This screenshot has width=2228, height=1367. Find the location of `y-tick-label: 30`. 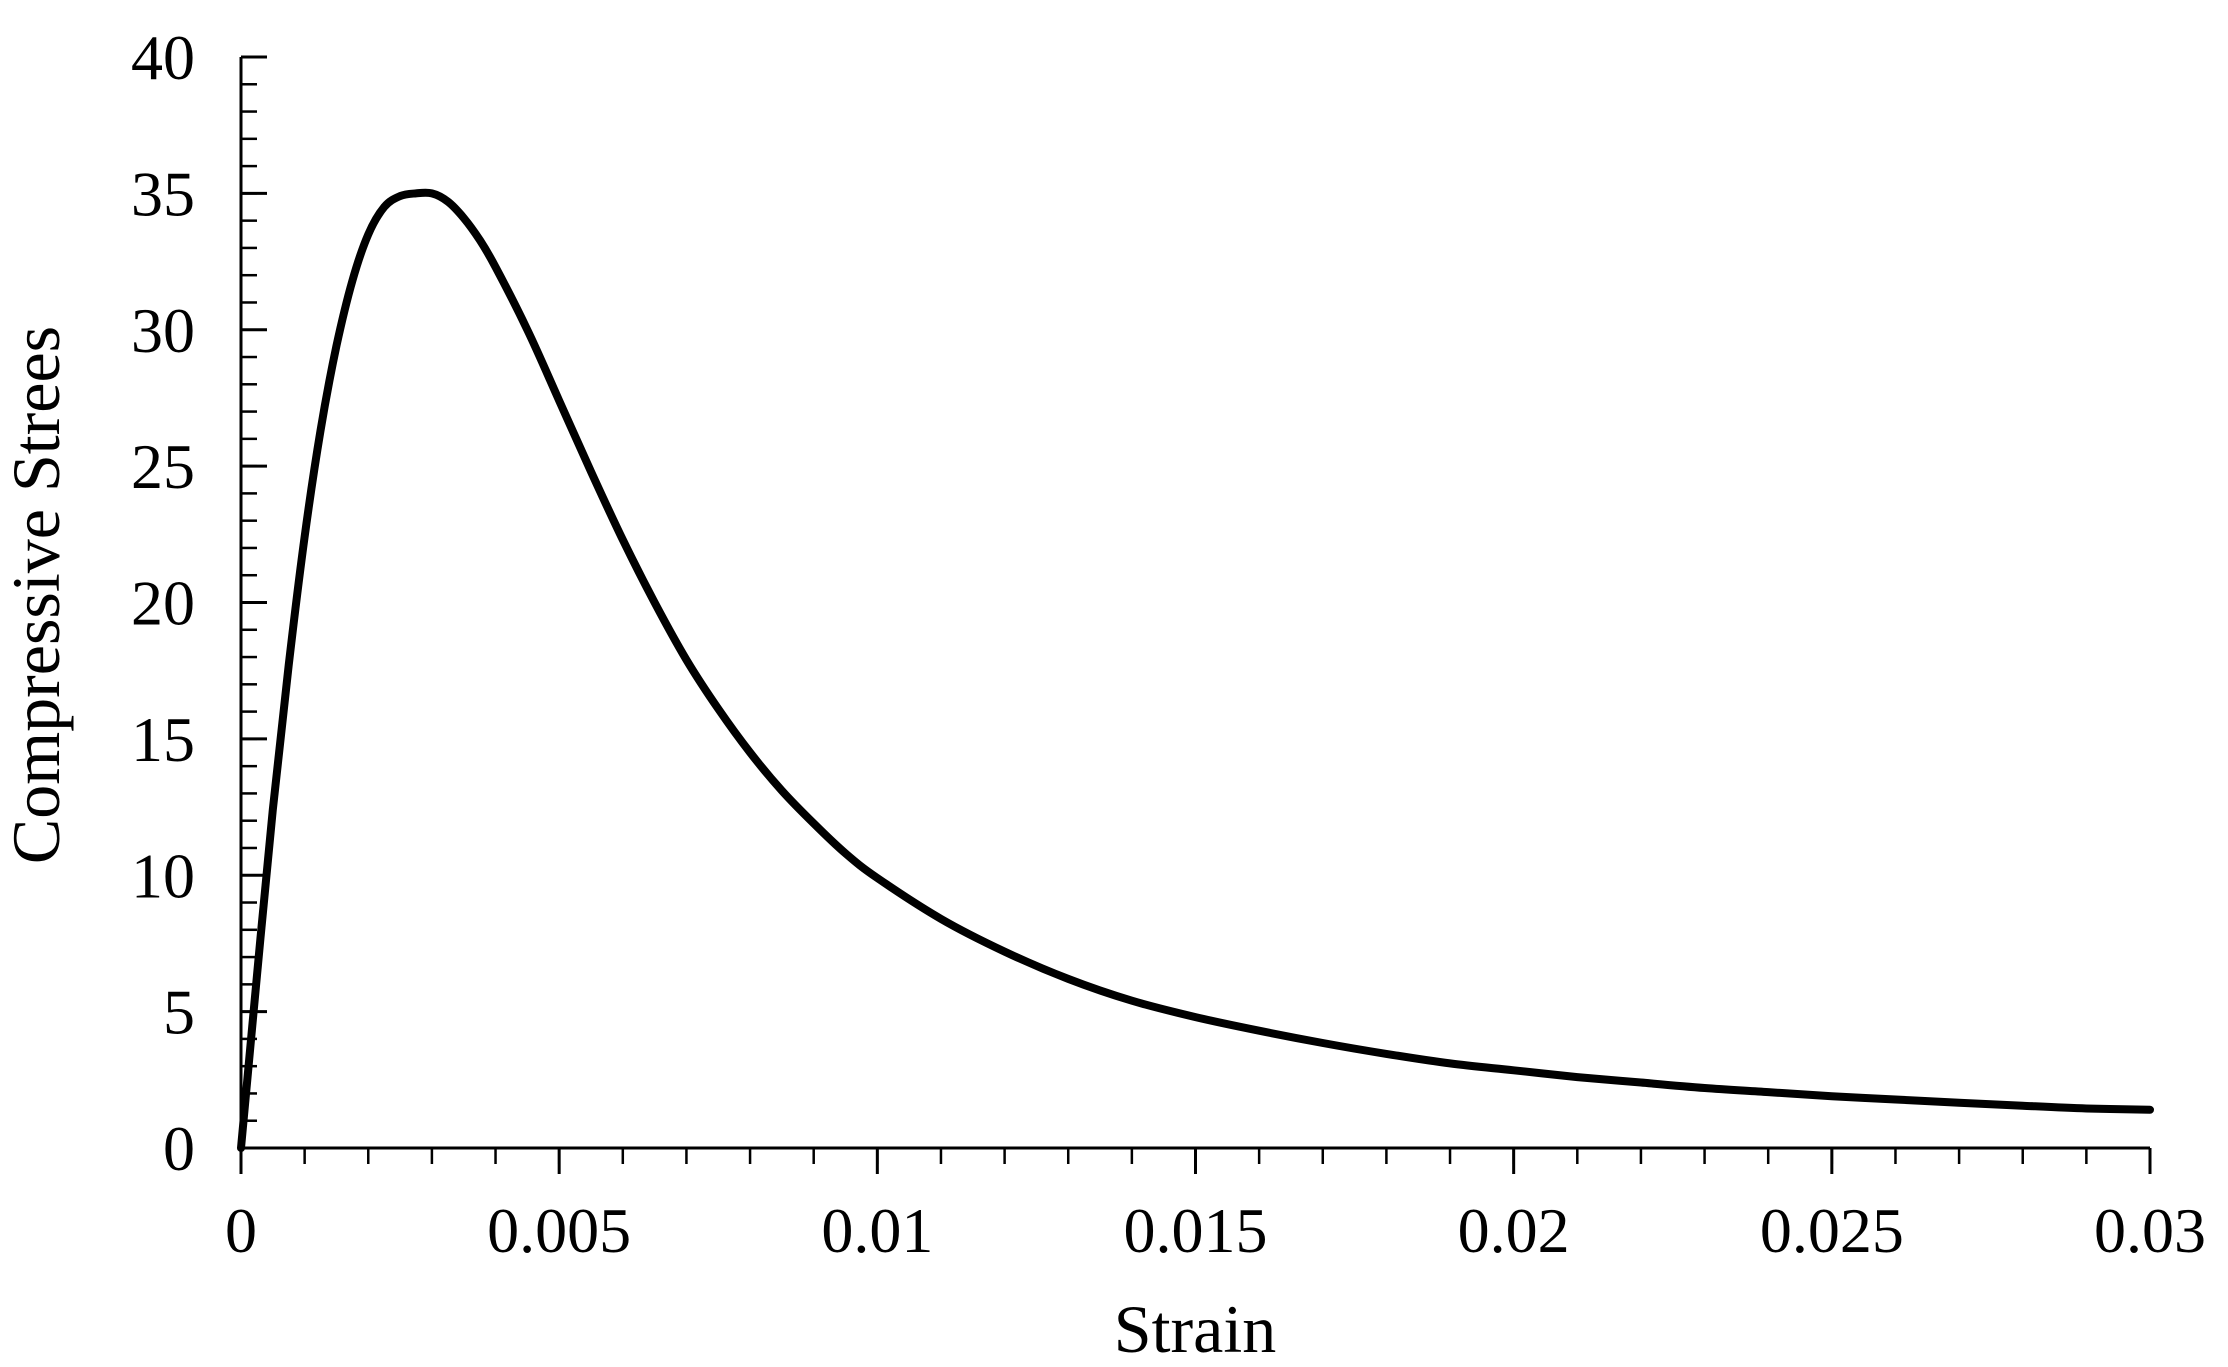

y-tick-label: 30 is located at coordinates (163, 330).